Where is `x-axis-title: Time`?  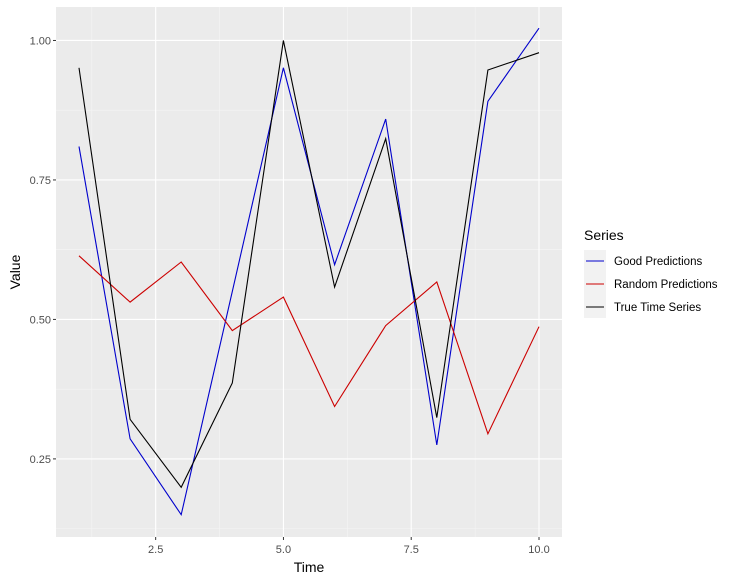 x-axis-title: Time is located at coordinates (309, 567).